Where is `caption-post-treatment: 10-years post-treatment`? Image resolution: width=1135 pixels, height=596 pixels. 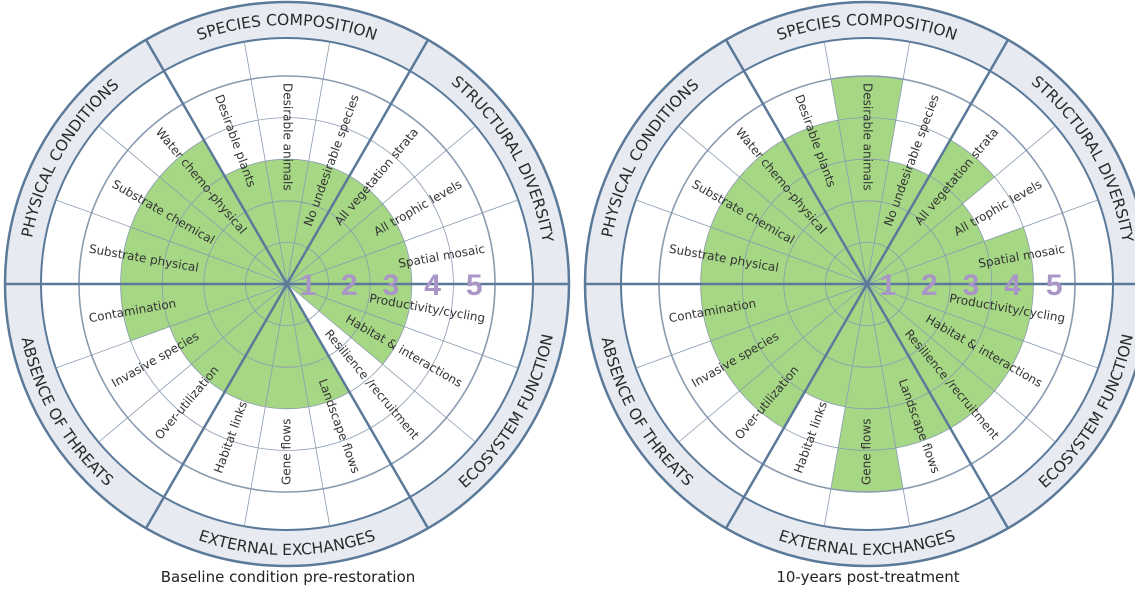 caption-post-treatment: 10-years post-treatment is located at coordinates (868, 577).